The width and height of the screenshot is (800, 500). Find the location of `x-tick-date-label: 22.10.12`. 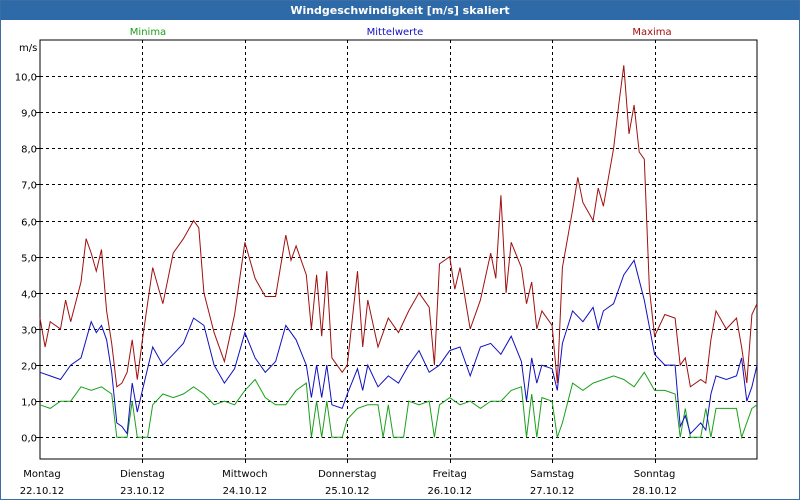

x-tick-date-label: 22.10.12 is located at coordinates (42, 491).